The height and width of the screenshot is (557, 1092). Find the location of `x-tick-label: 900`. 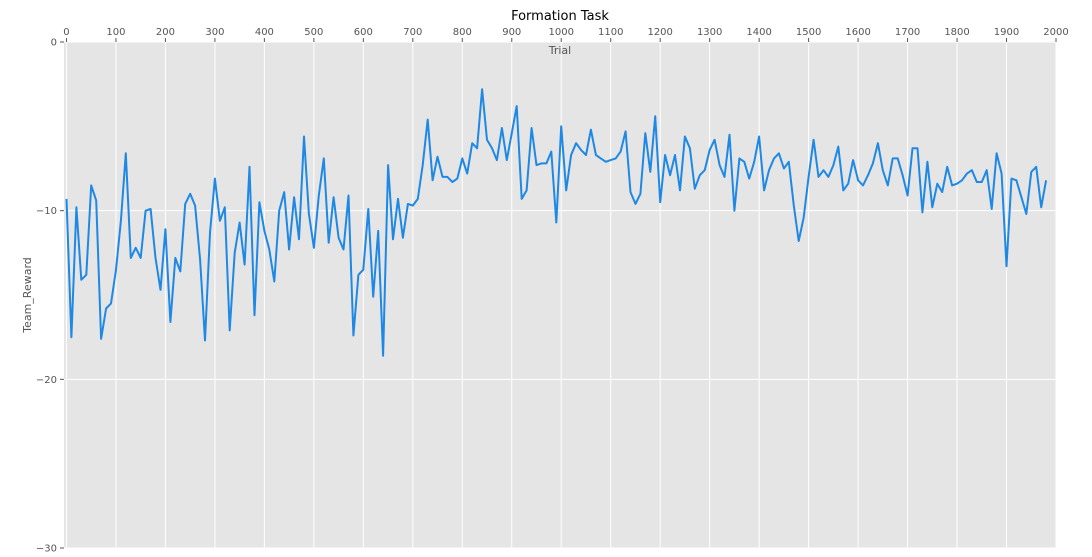

x-tick-label: 900 is located at coordinates (511, 32).